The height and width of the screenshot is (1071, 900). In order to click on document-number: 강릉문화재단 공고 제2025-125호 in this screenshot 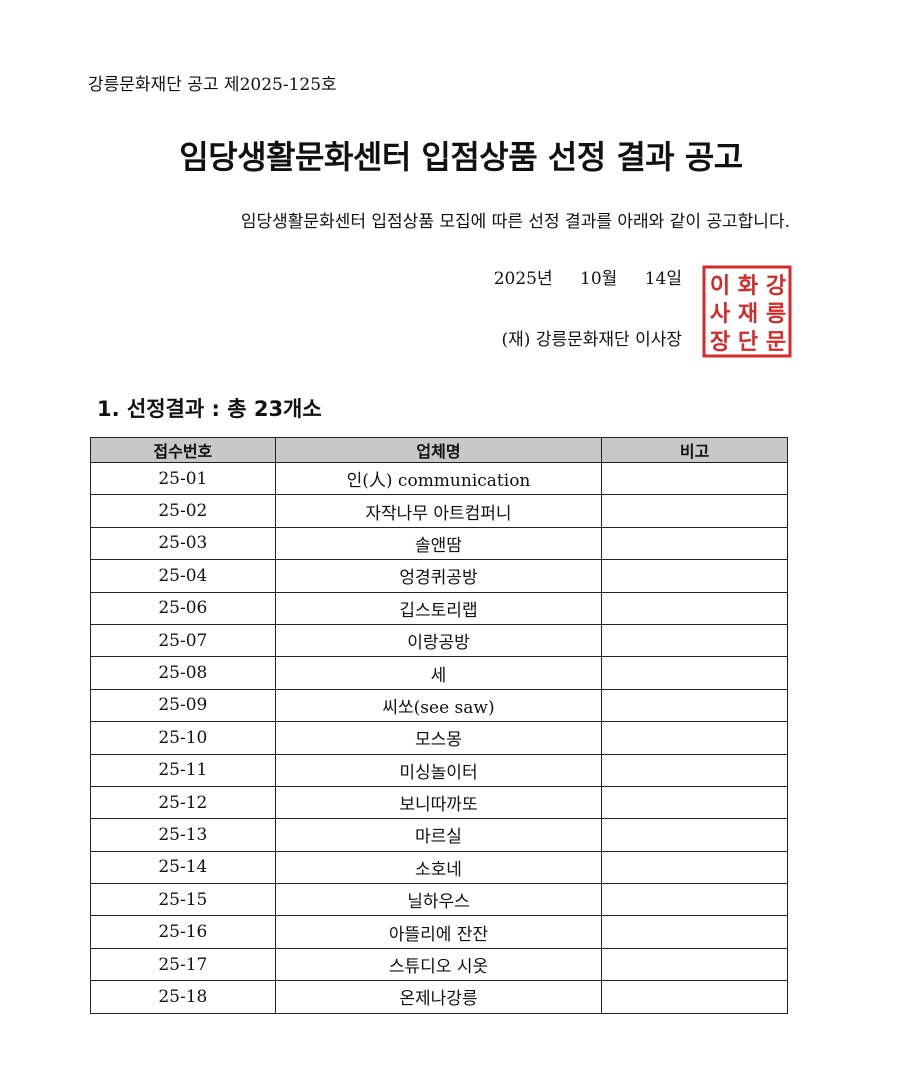, I will do `click(212, 85)`.